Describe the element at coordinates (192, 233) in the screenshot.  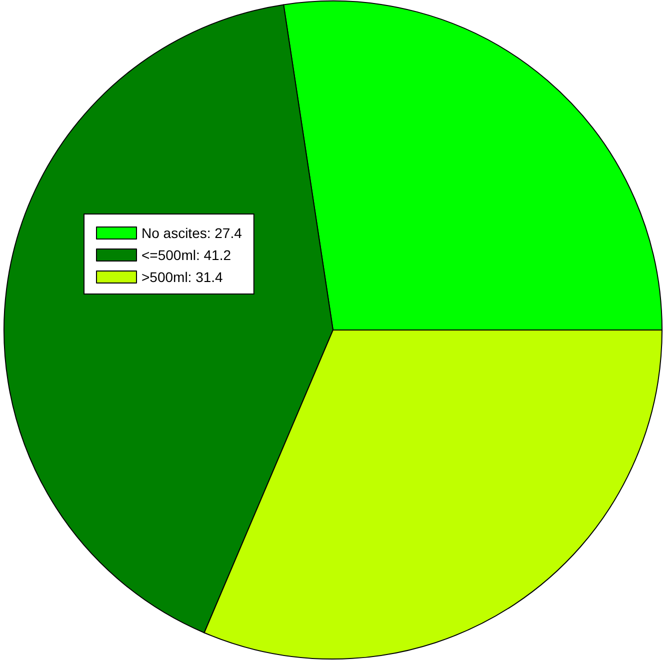
I see `legend-label: No ascites: 27.4` at that location.